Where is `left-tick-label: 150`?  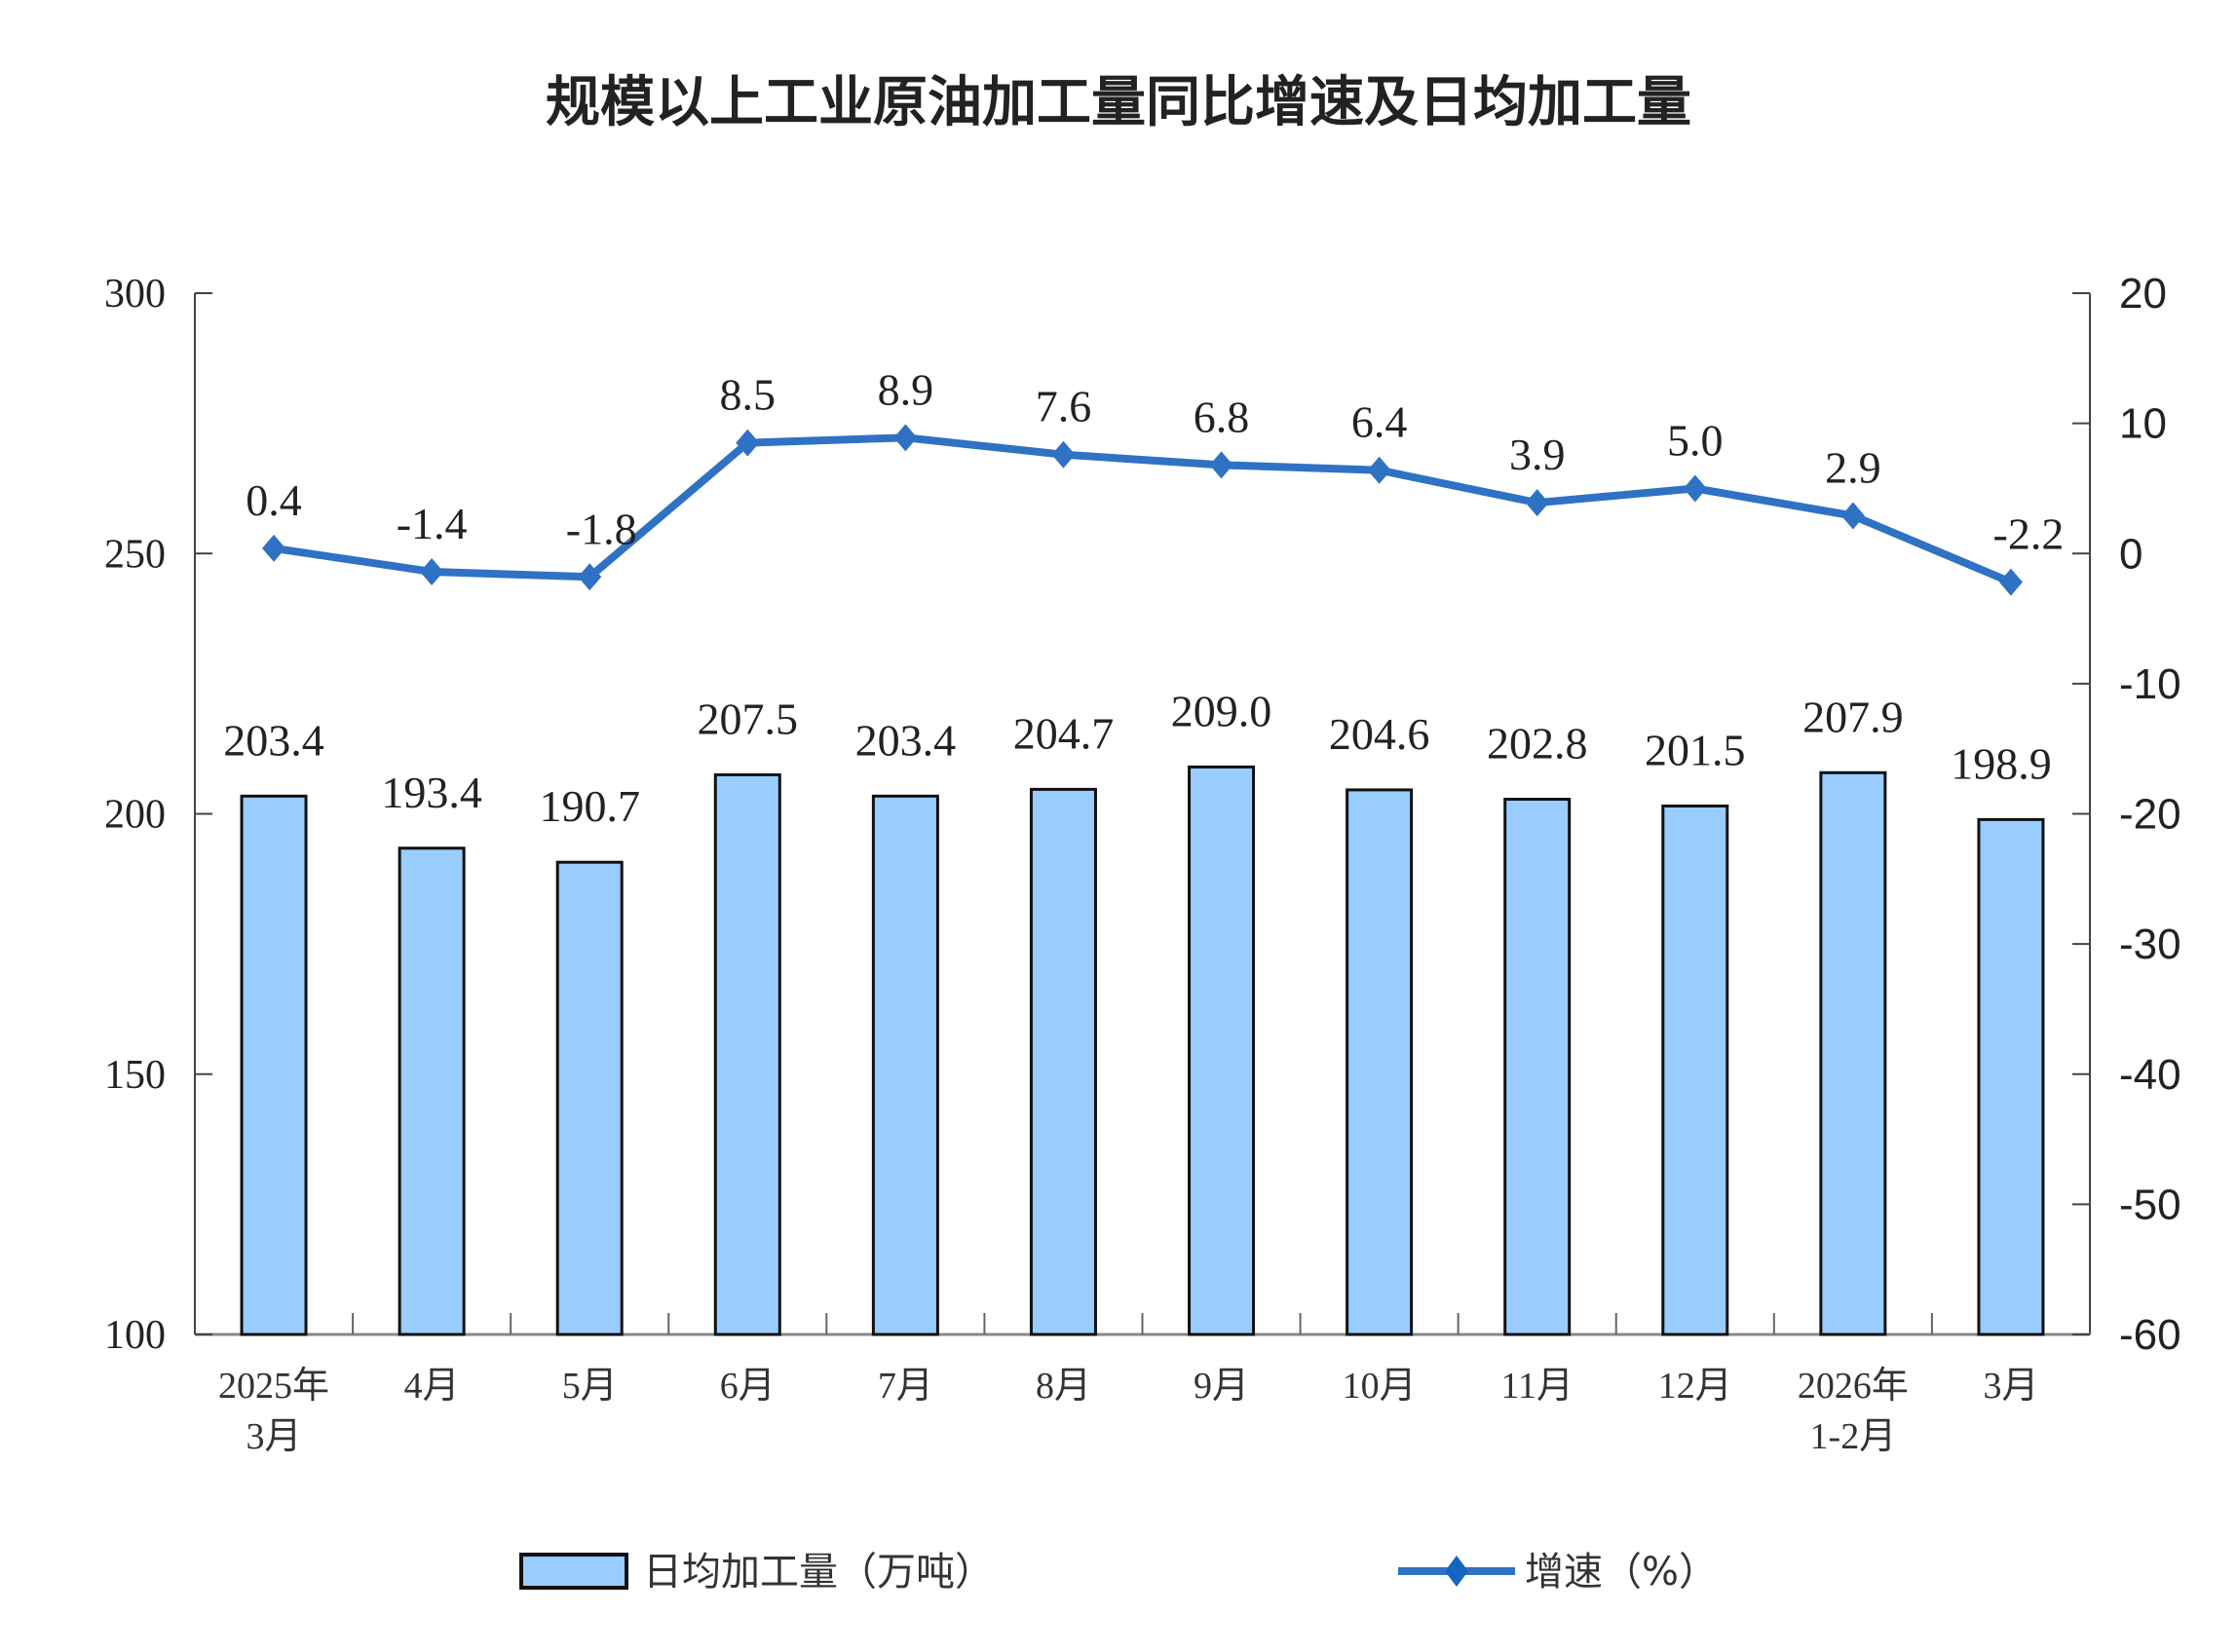 left-tick-label: 150 is located at coordinates (135, 1076).